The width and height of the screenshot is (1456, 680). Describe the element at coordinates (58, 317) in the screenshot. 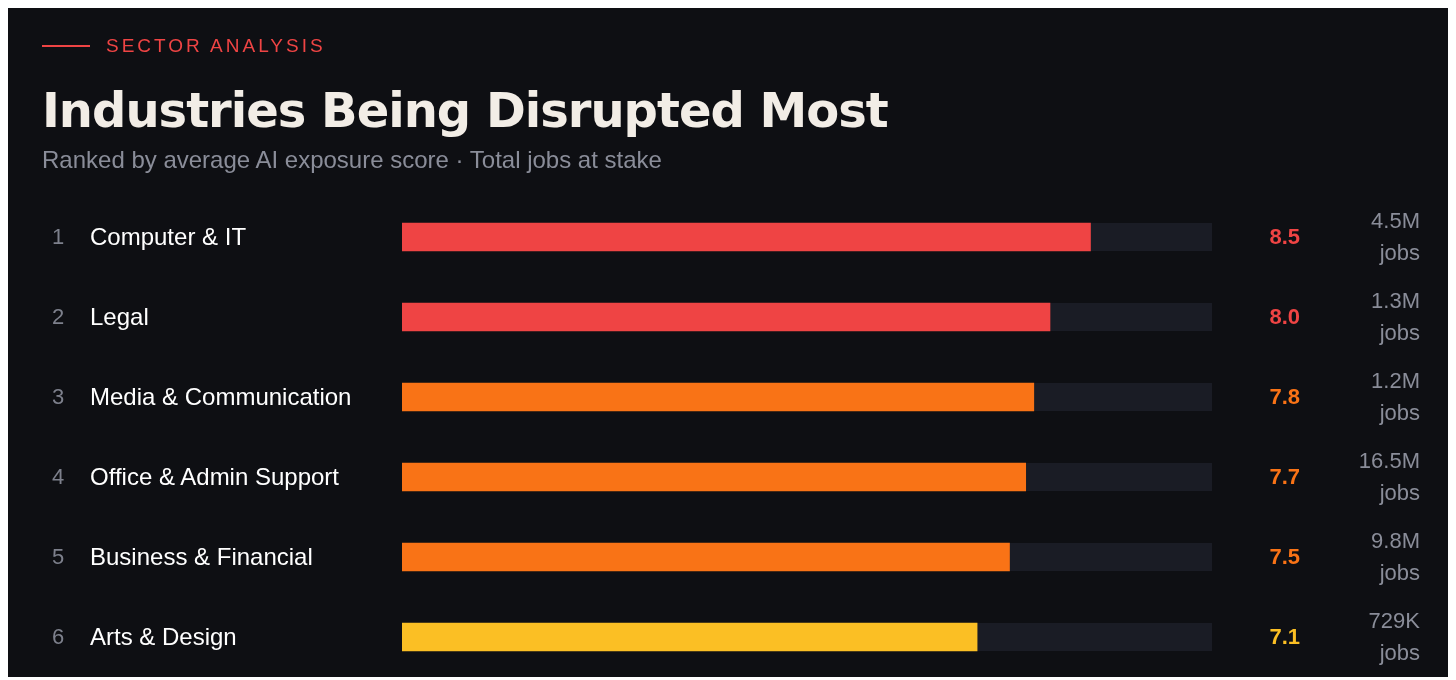

I see `text: 2` at that location.